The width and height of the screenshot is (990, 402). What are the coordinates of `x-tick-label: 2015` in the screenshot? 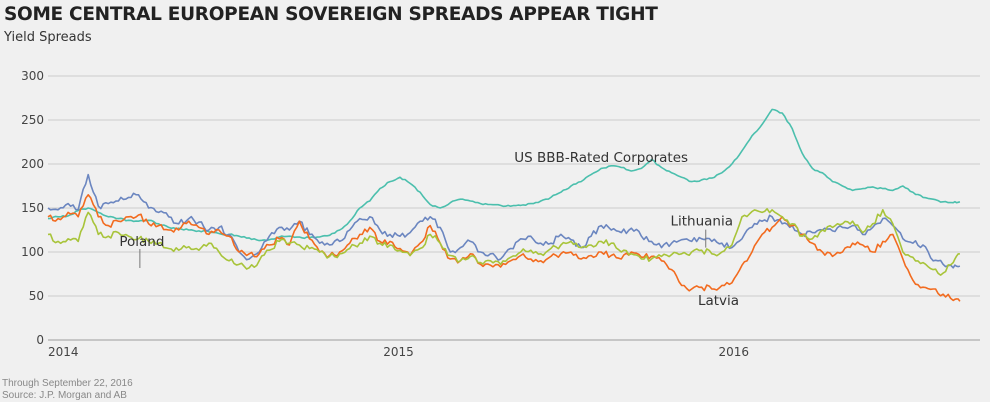 It's located at (398, 352).